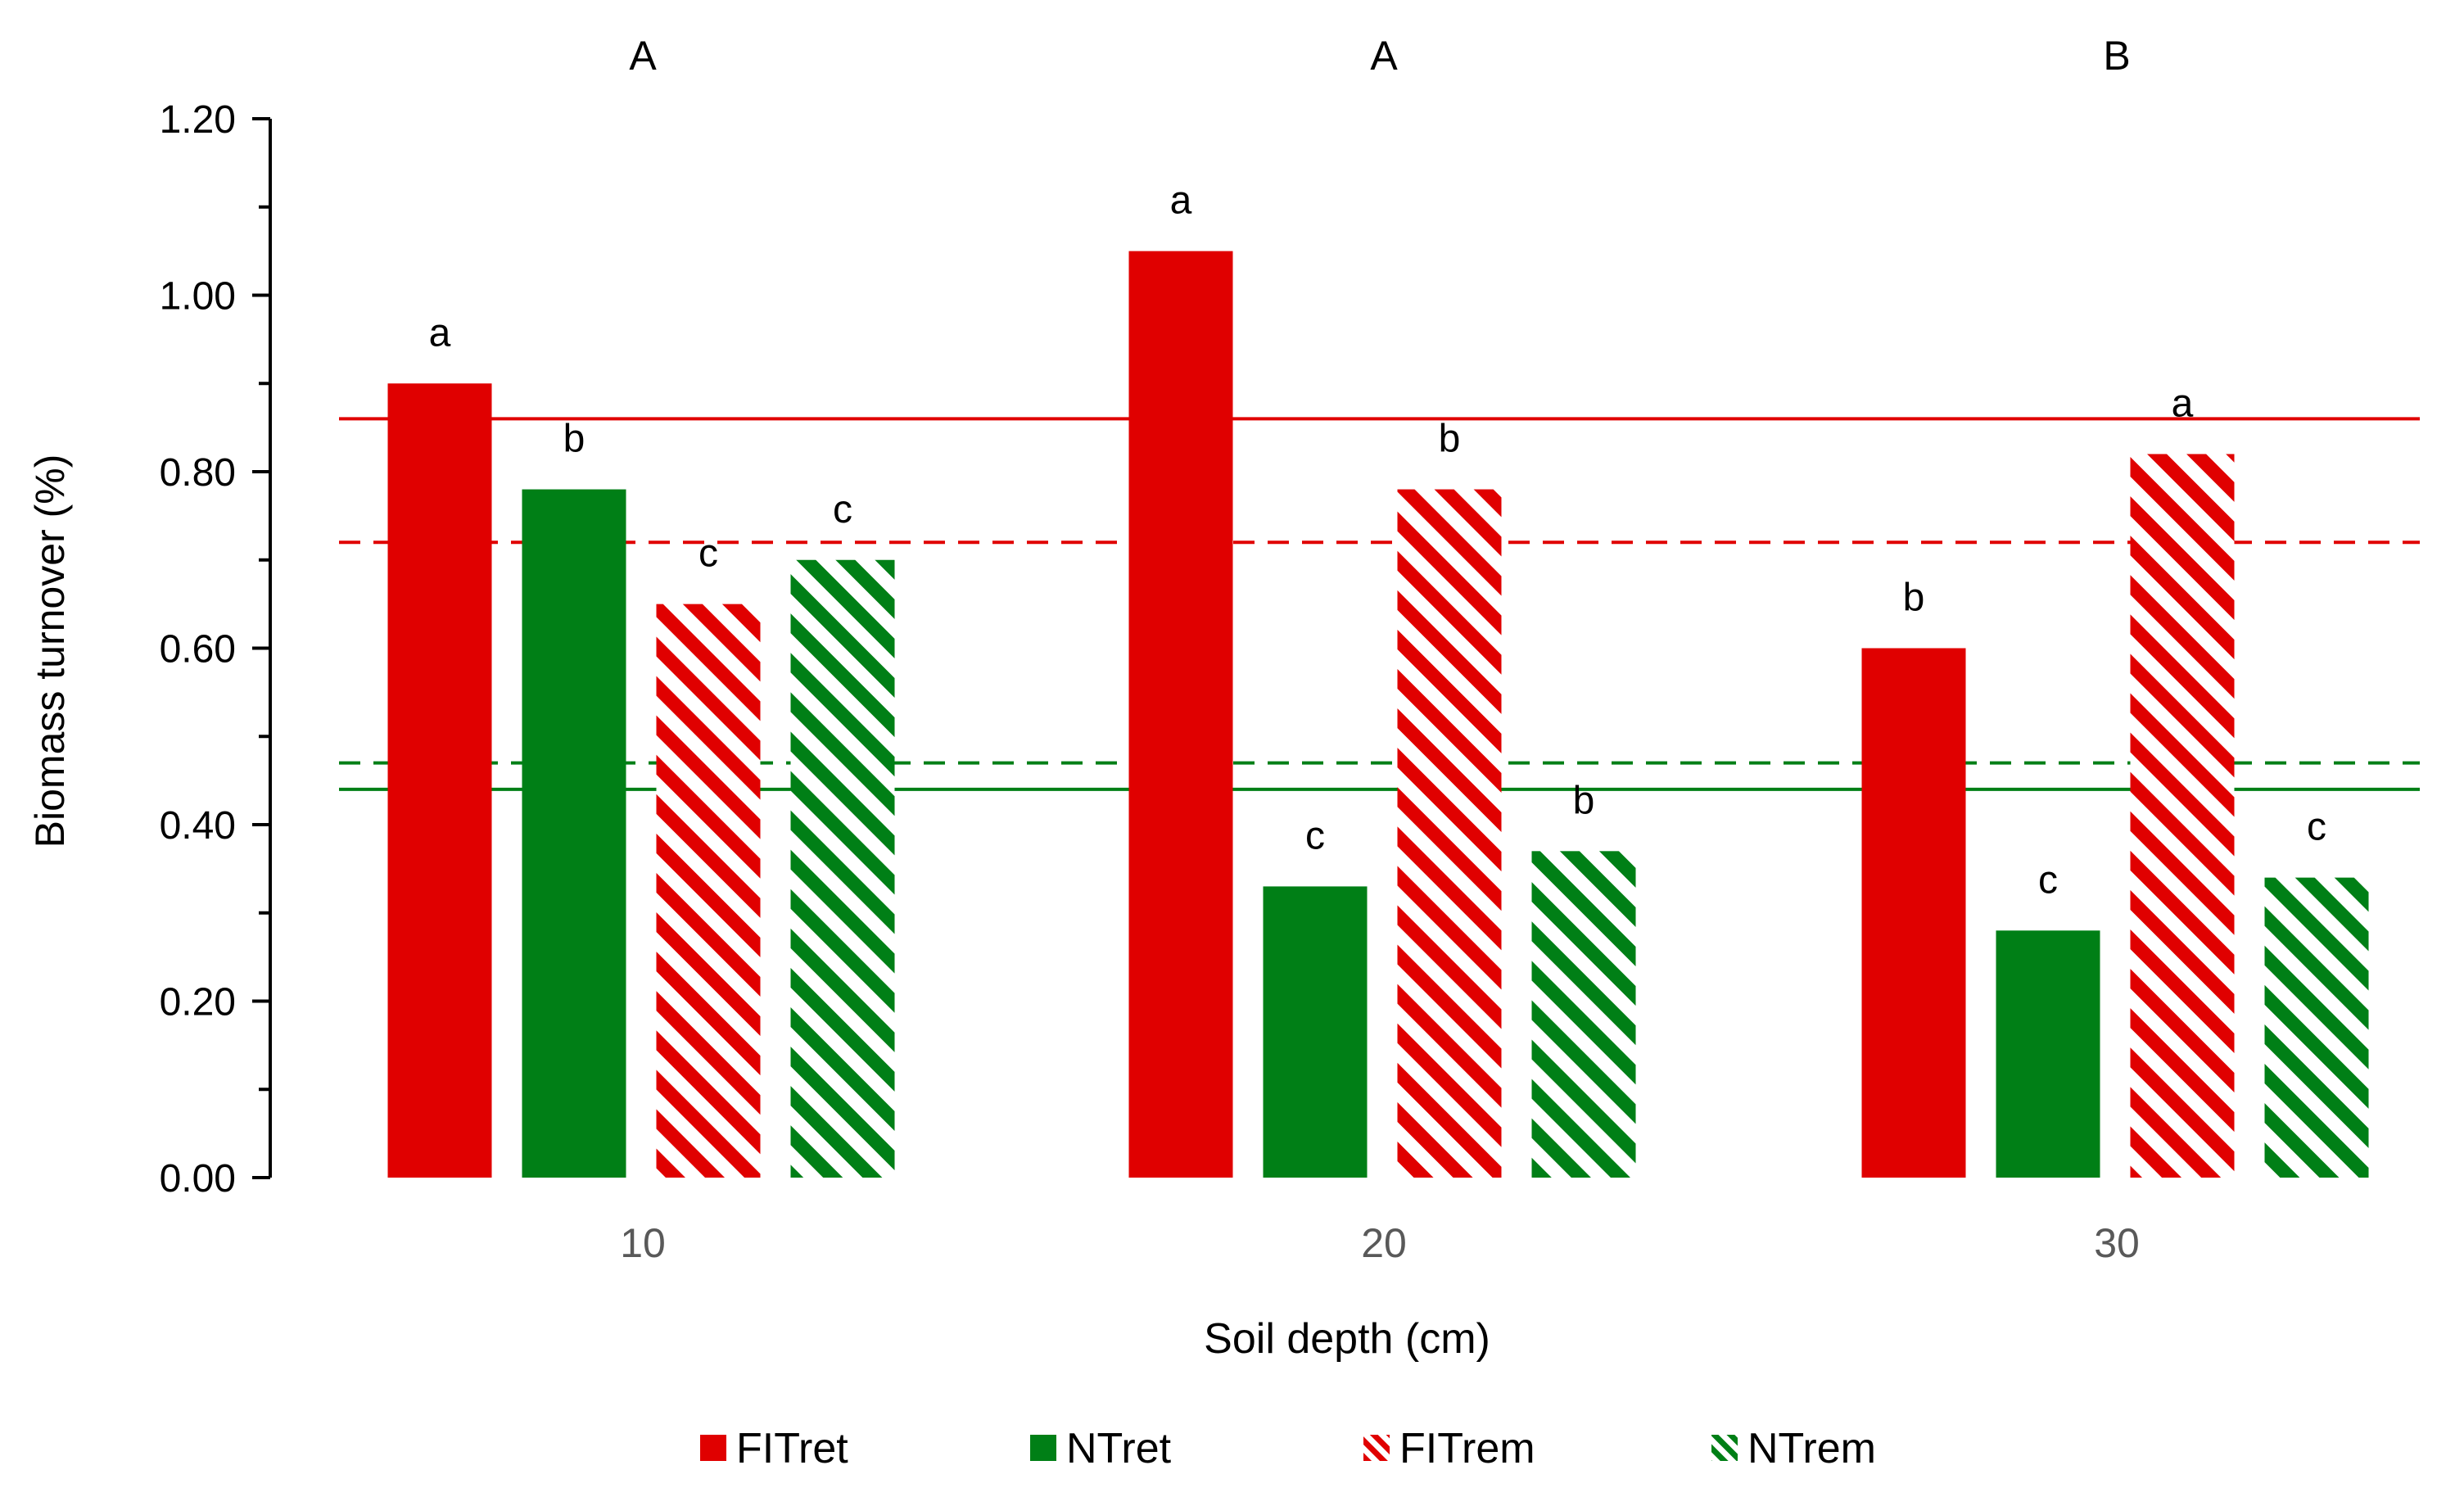 This screenshot has height=1506, width=2464. Describe the element at coordinates (1347, 1339) in the screenshot. I see `x-axis-label: Soil depth (cm)` at that location.